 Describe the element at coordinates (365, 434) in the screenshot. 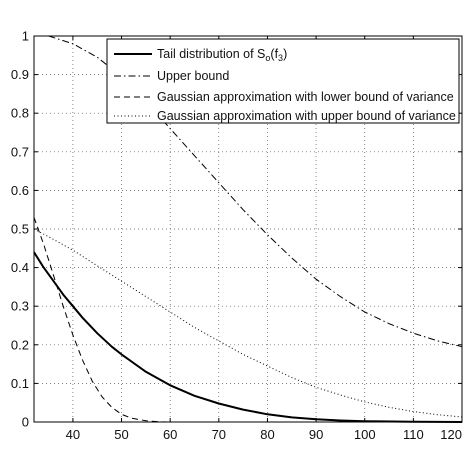

I see `x-tick-label: 100` at that location.